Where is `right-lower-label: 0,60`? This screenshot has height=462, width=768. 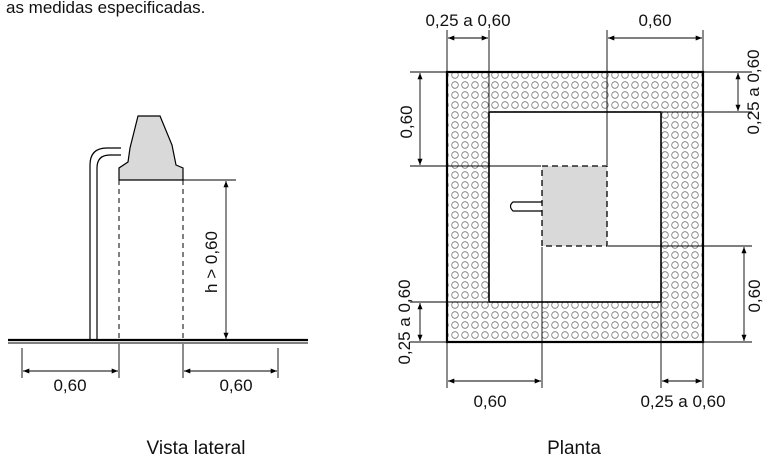 right-lower-label: 0,60 is located at coordinates (754, 295).